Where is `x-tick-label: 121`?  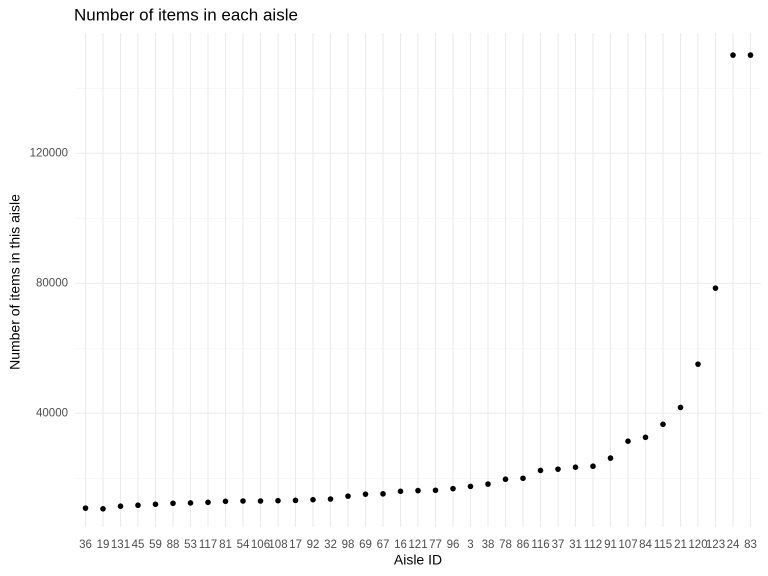 x-tick-label: 121 is located at coordinates (417, 545).